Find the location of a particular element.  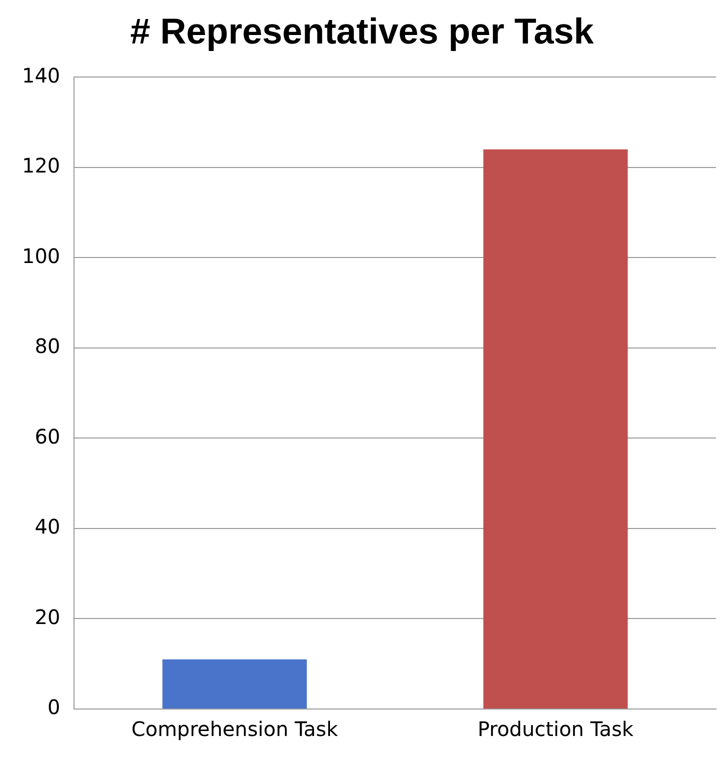

y-tick-label: 60 is located at coordinates (47, 436).